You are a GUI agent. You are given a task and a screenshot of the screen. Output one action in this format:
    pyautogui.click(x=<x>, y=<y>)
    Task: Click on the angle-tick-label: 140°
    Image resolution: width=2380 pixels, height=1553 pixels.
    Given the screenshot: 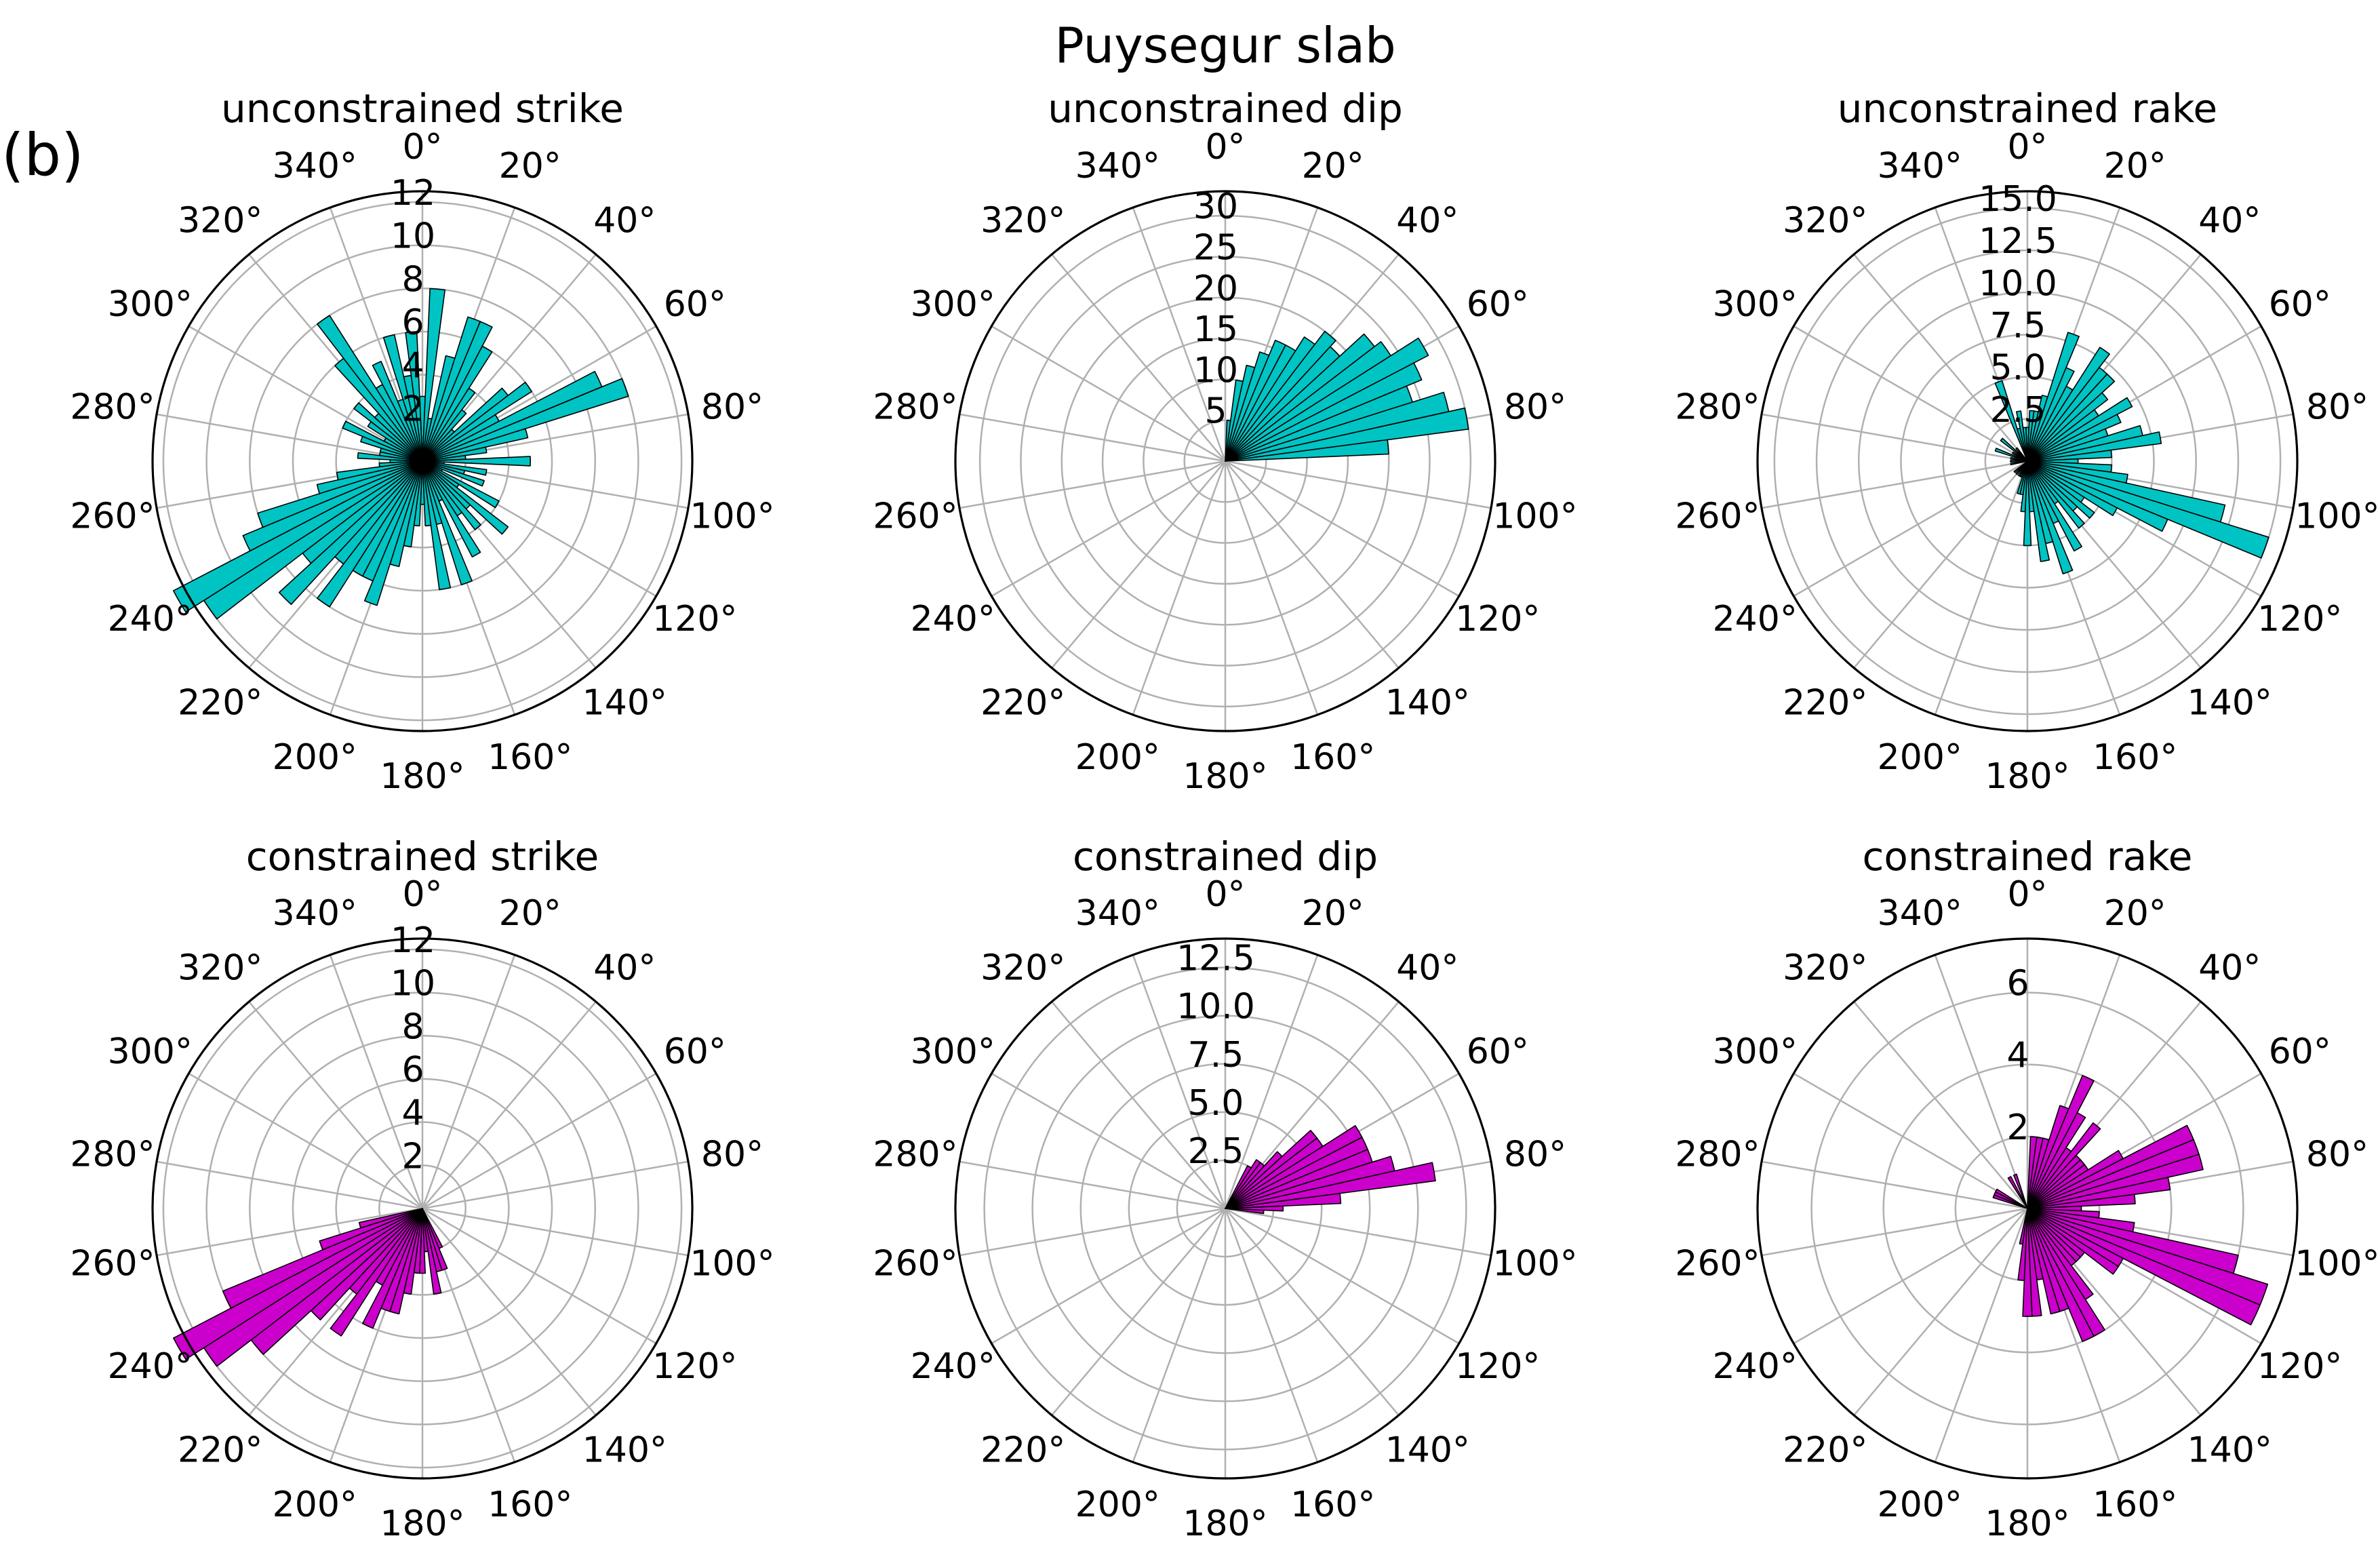 What is the action you would take?
    pyautogui.click(x=1427, y=703)
    